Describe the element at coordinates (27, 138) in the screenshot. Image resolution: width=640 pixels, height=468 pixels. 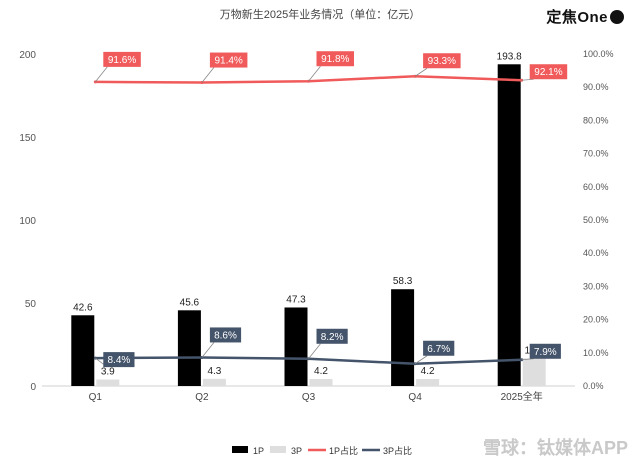
I see `y-left-tick-label: 150` at that location.